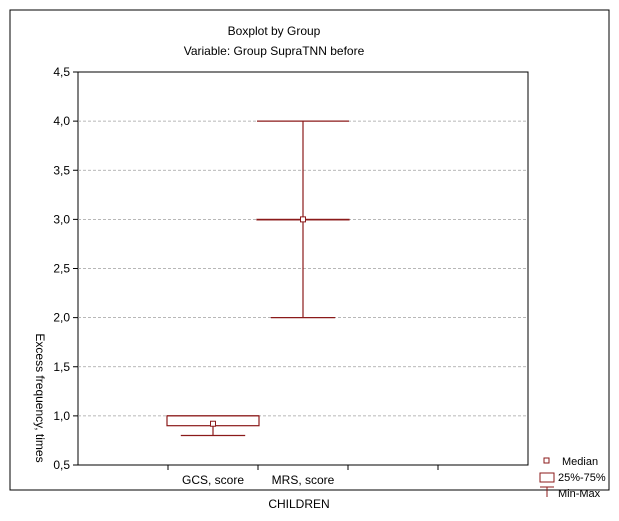 This screenshot has height=521, width=619. Describe the element at coordinates (303, 480) in the screenshot. I see `x-tick-label: MRS, score` at that location.